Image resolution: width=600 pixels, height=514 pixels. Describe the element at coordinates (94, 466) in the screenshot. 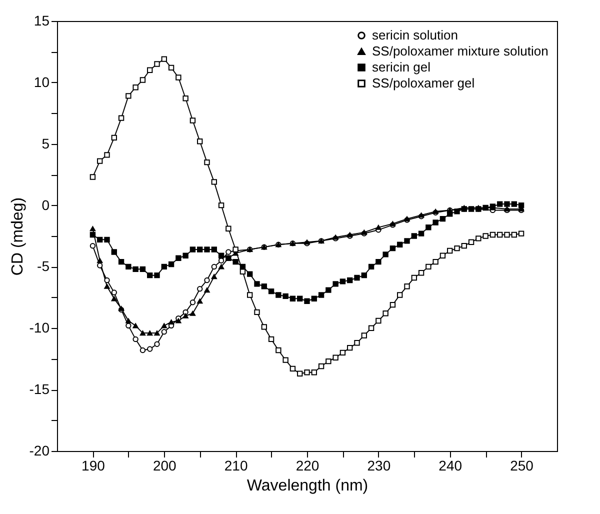

I see `x-tick-label: 190` at that location.